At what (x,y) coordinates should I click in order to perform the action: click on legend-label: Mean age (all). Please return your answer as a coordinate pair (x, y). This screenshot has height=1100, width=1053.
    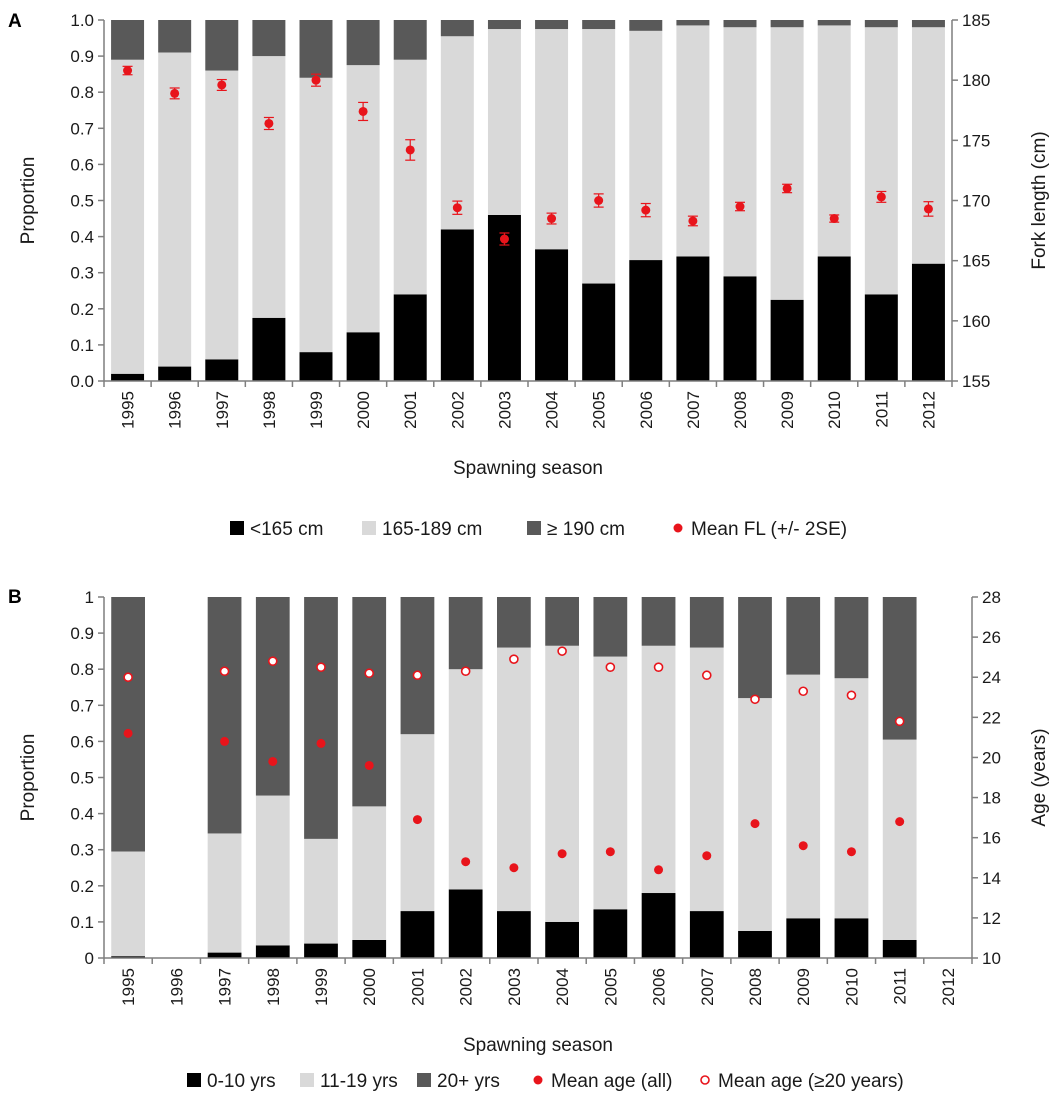
    Looking at the image, I should click on (611, 1081).